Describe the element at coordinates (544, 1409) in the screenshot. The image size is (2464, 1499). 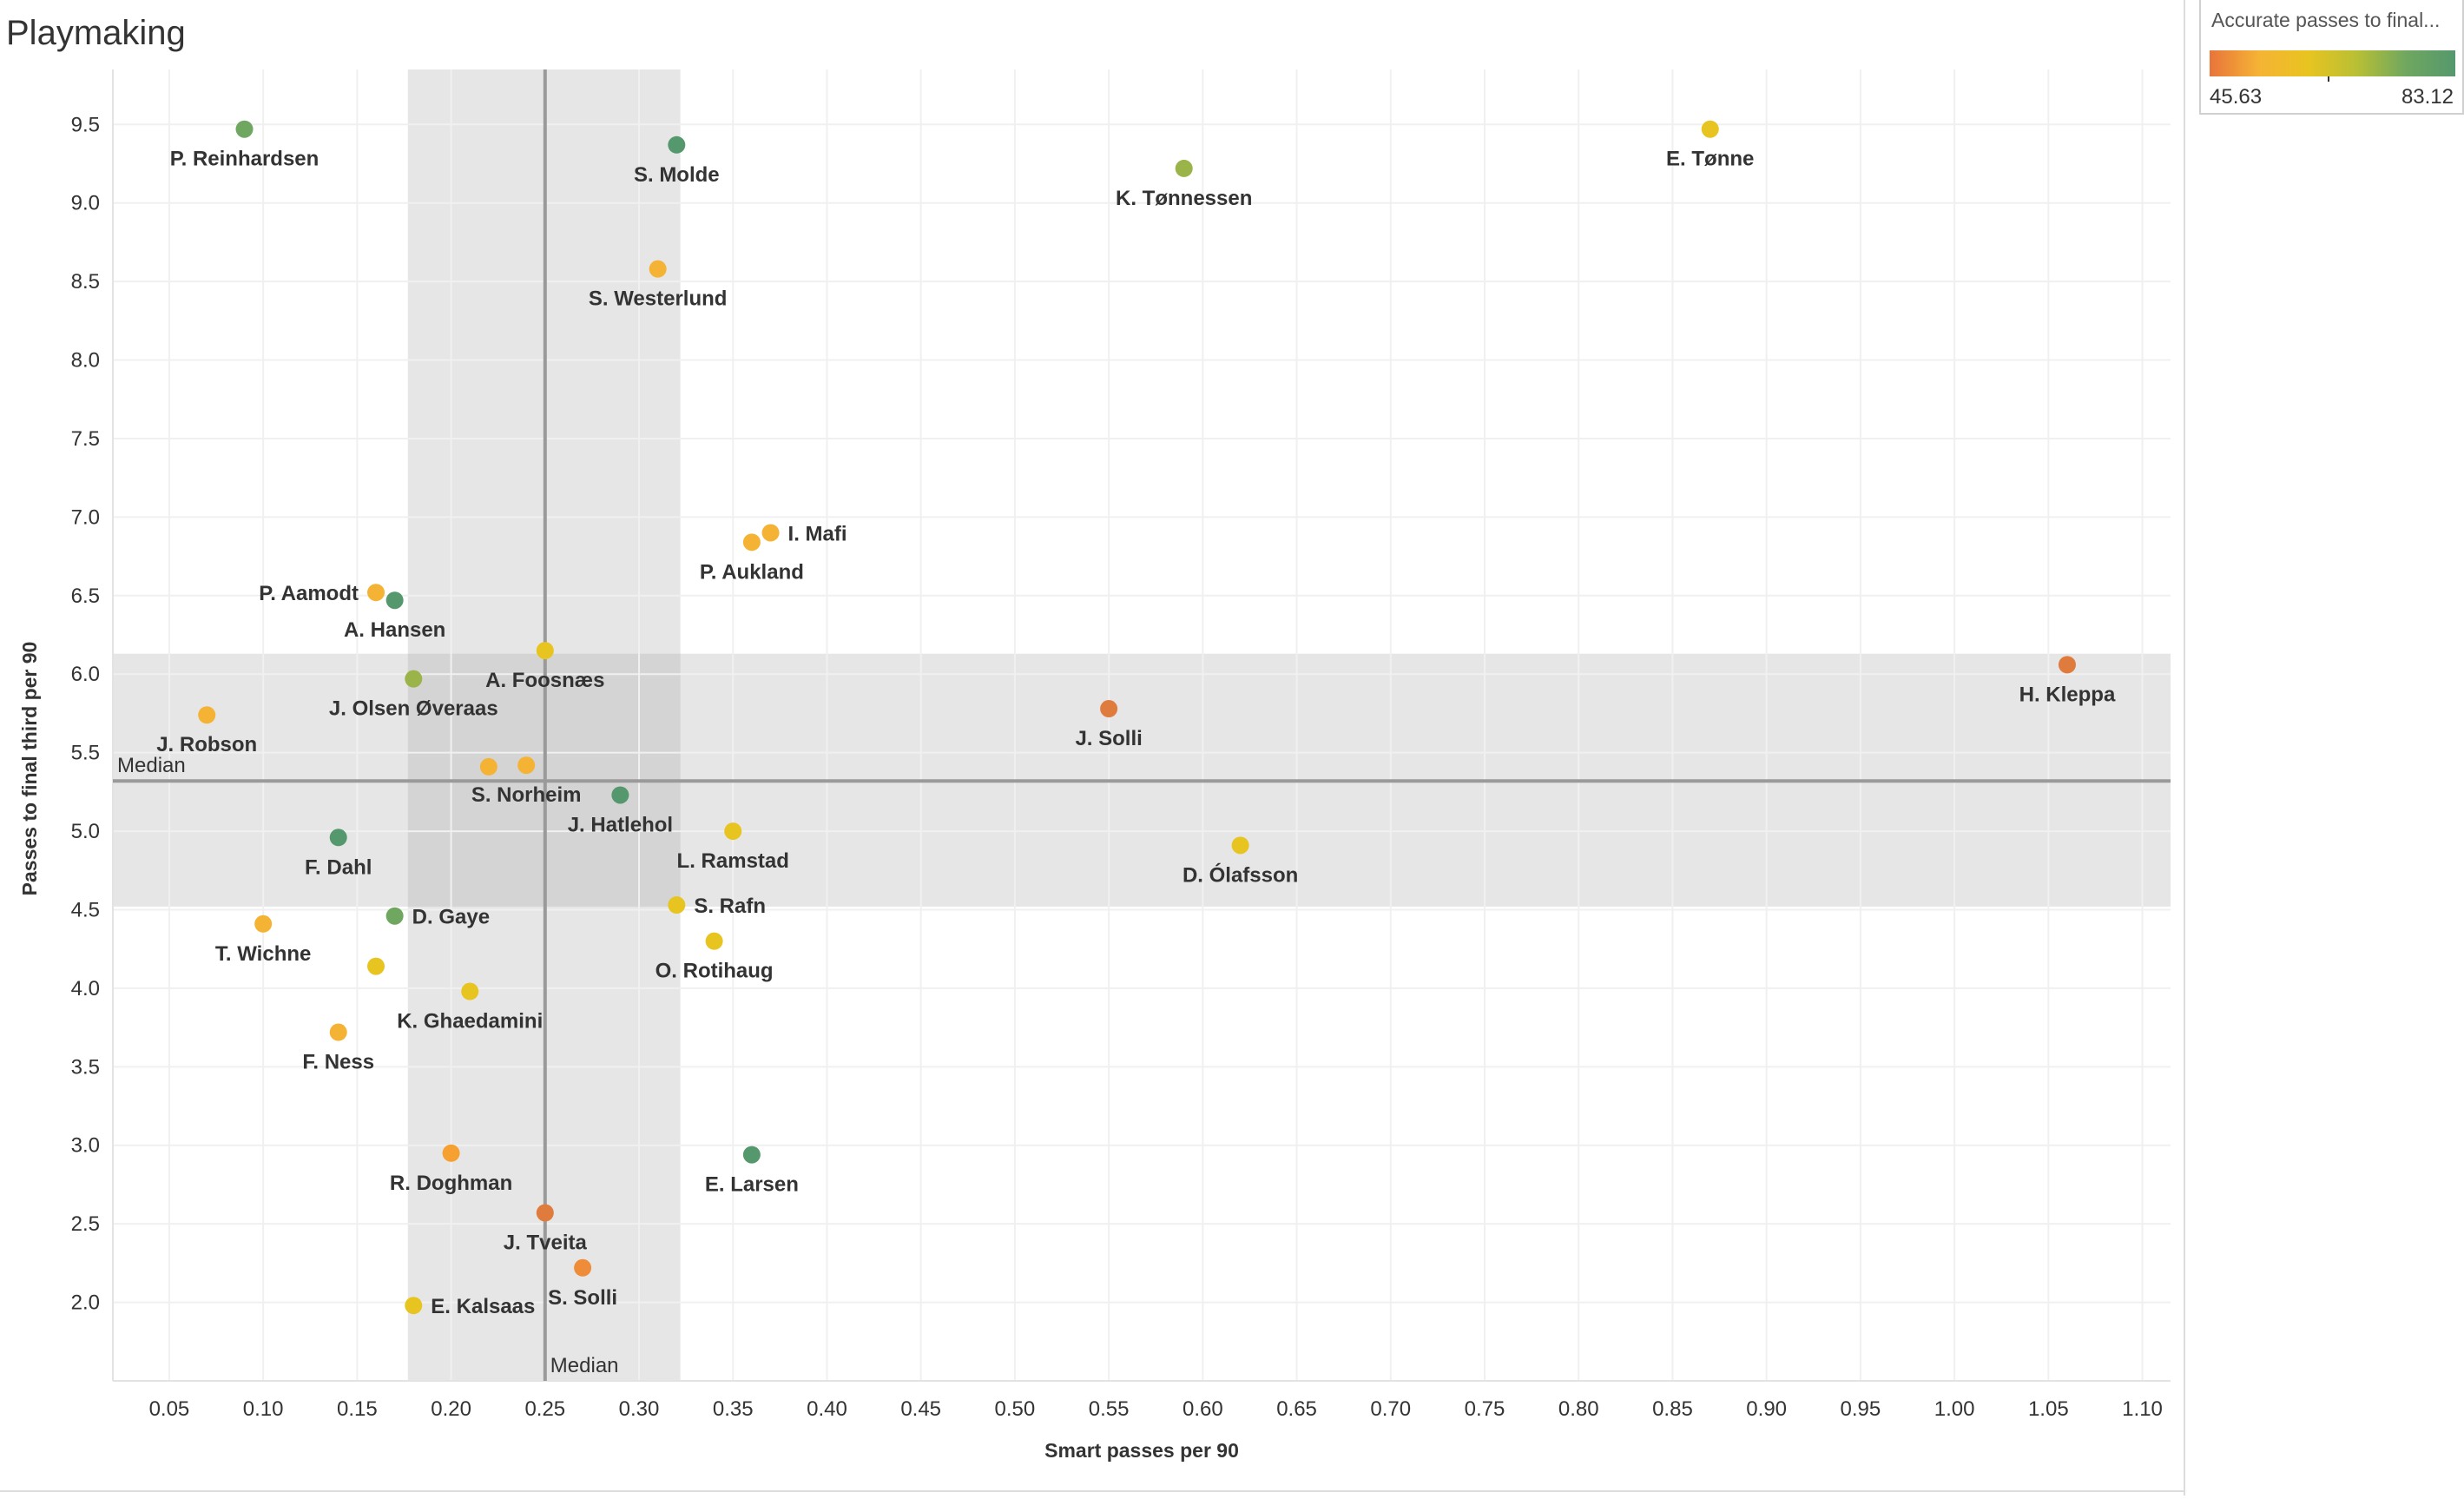
I see `x-tick-label: 0.25` at that location.